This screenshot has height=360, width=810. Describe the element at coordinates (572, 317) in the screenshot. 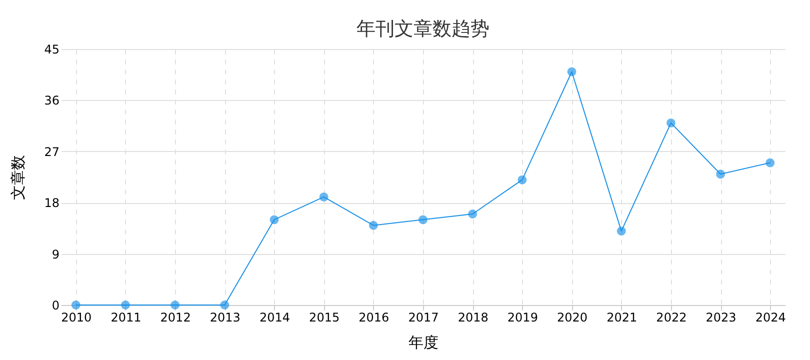

I see `x-tick-label: 2020` at that location.